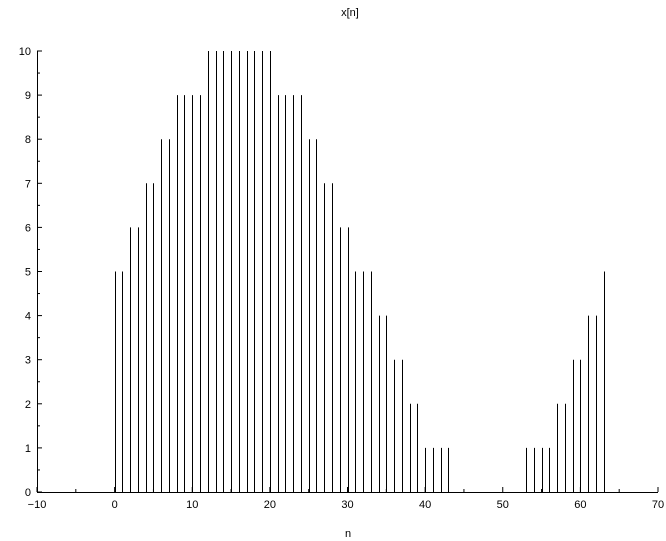 This screenshot has height=541, width=666. What do you see at coordinates (28, 493) in the screenshot?
I see `y-tick-label: 0` at bounding box center [28, 493].